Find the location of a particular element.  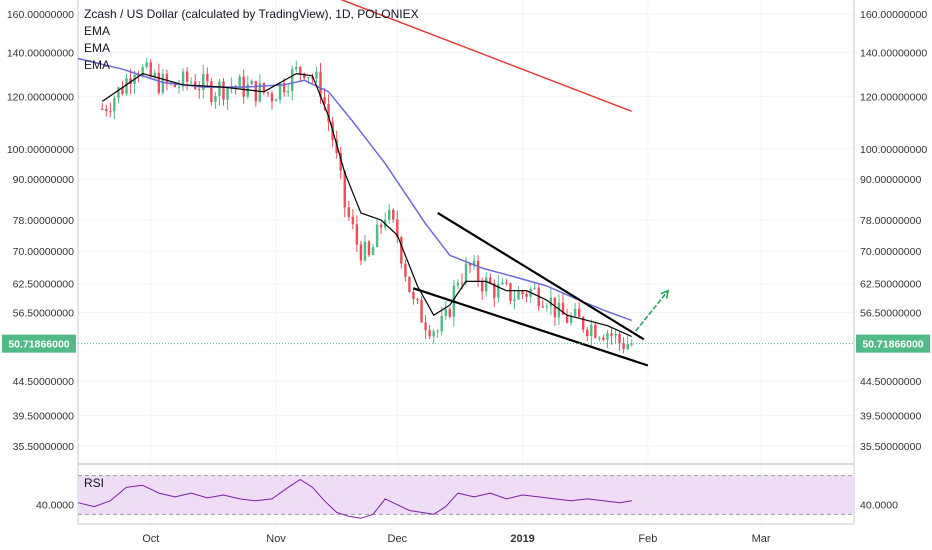

y-tick-label-right: 35.50000000 is located at coordinates (890, 447).